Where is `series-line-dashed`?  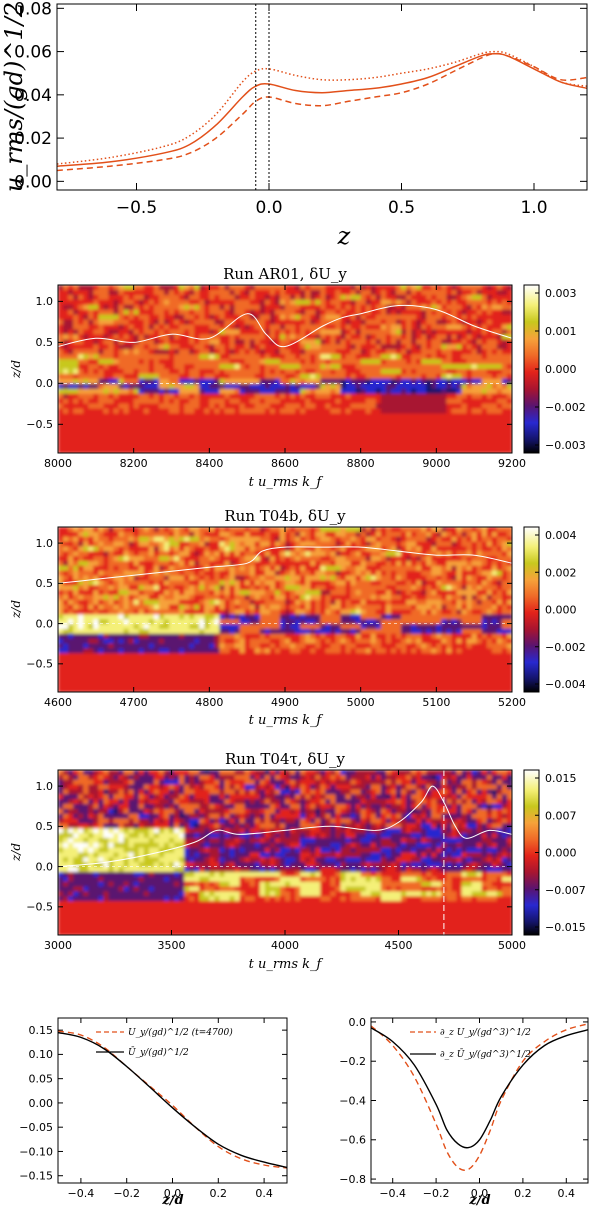
series-line-dashed is located at coordinates (322, 112).